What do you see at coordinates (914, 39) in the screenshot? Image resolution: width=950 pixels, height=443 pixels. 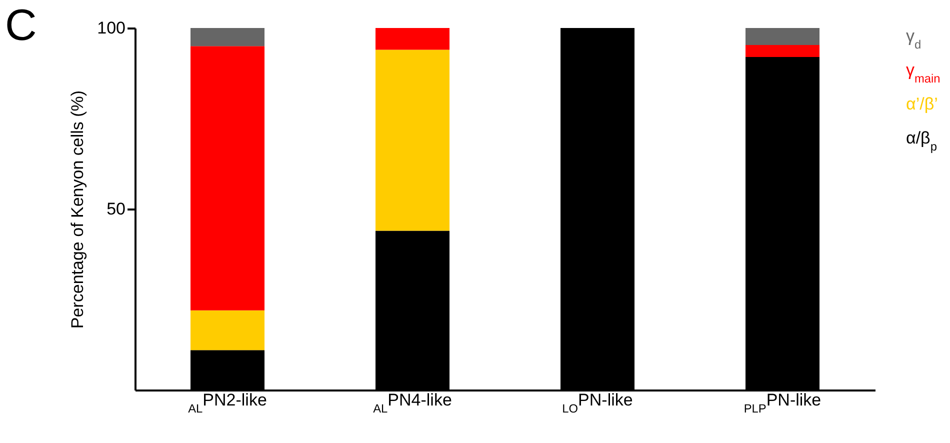 I see `text: γ$_{d}$` at bounding box center [914, 39].